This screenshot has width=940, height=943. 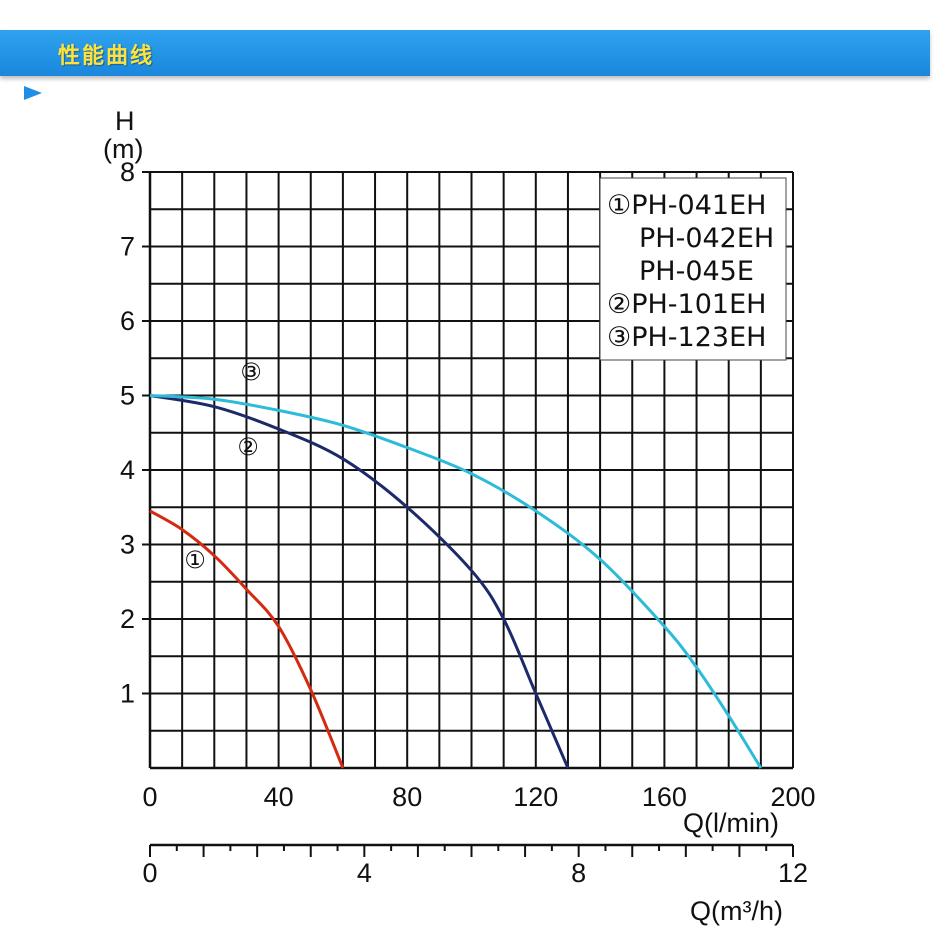 What do you see at coordinates (706, 238) in the screenshot?
I see `legend-entry: PH-042EH` at bounding box center [706, 238].